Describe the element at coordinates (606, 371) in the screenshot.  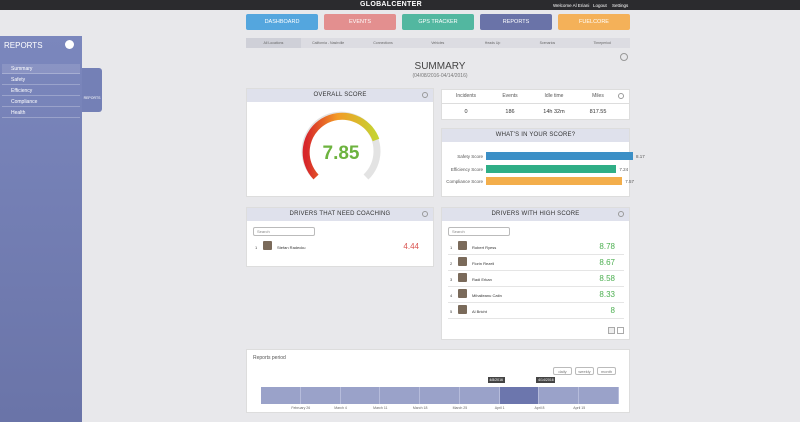
I see `period-button: month` at that location.